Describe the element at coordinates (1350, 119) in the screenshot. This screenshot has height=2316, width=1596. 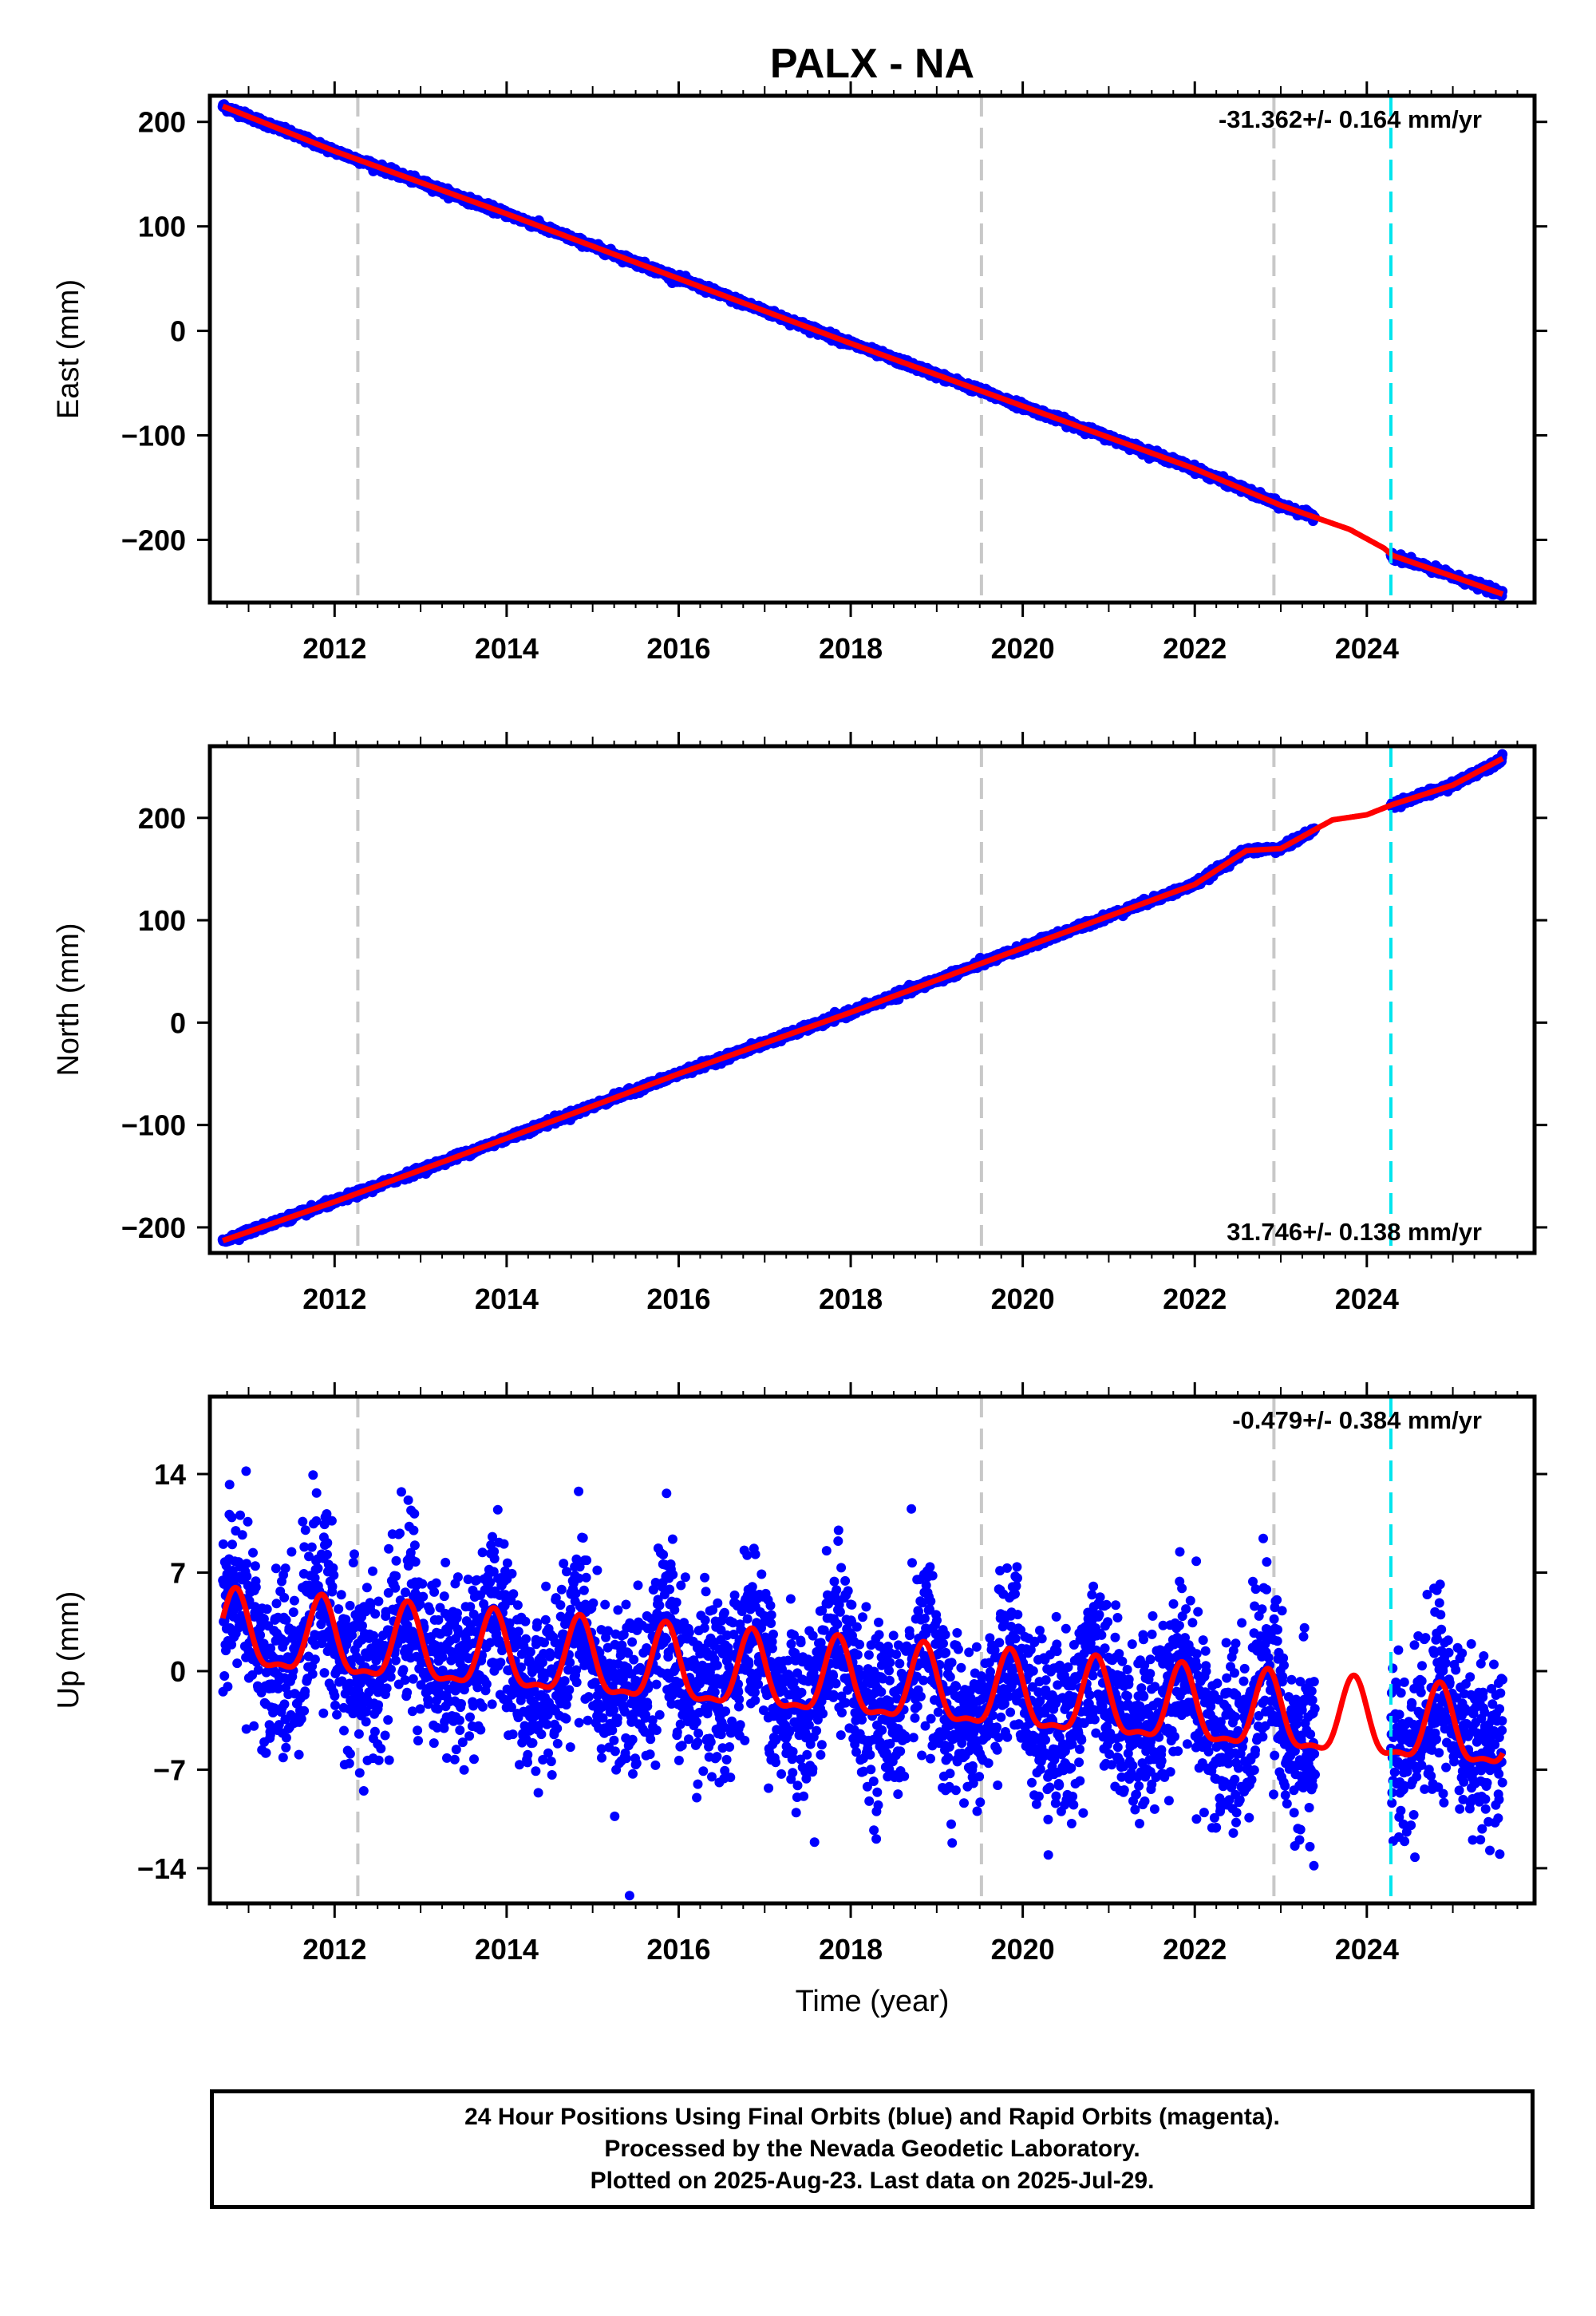
I see `rate-annotation: -31.362+/- 0.164 mm/yr` at that location.